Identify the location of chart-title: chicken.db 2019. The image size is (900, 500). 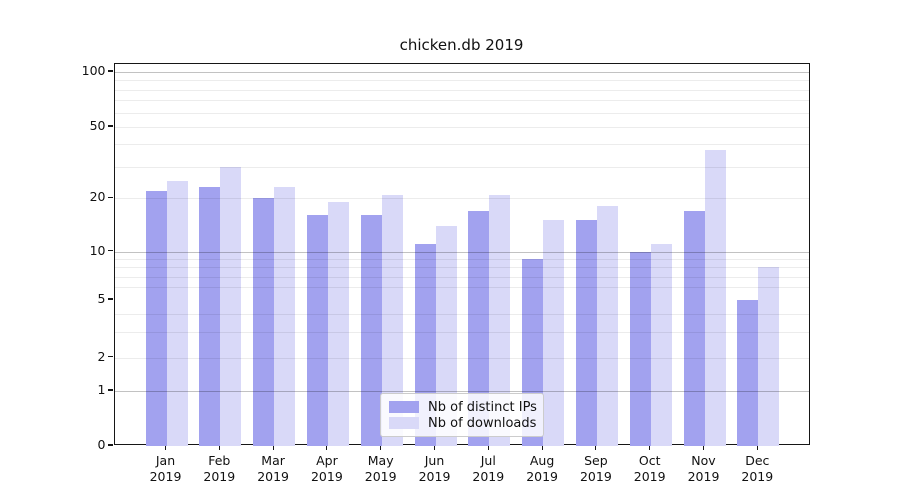
(461, 45).